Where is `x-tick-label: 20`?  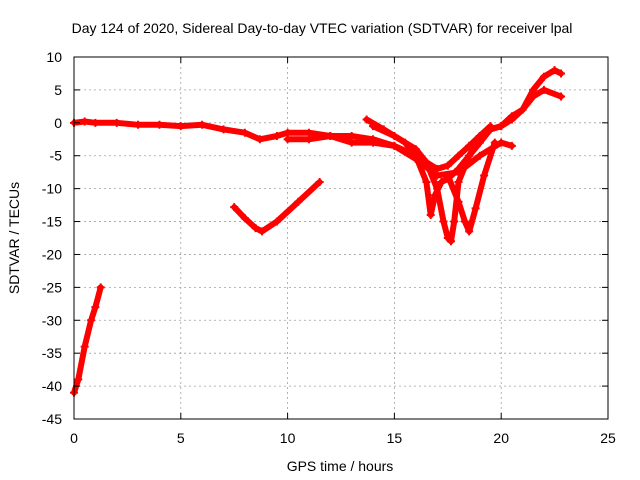
x-tick-label: 20 is located at coordinates (501, 438).